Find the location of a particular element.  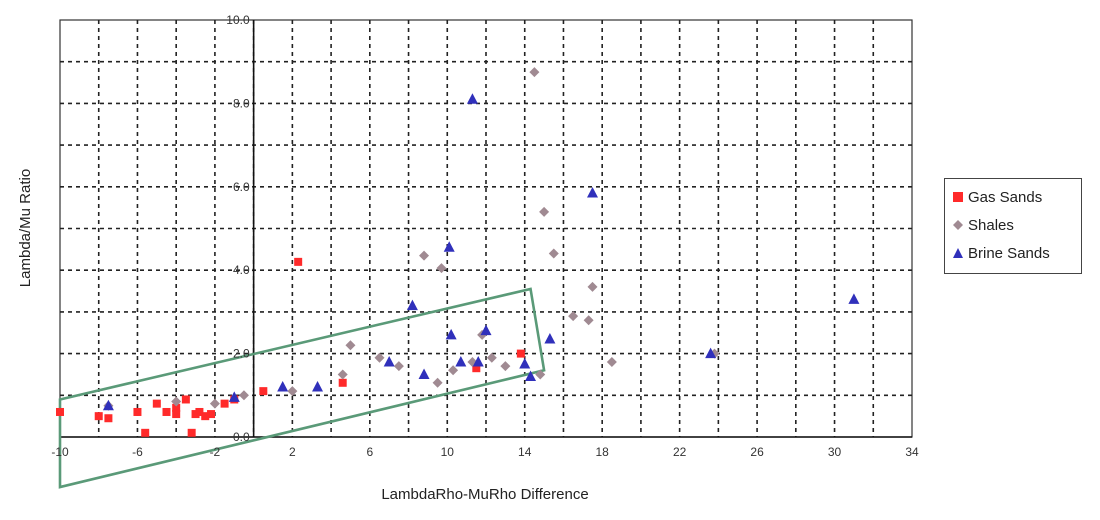

legend: Gas Sands Shales Brine Sands is located at coordinates (1013, 226).